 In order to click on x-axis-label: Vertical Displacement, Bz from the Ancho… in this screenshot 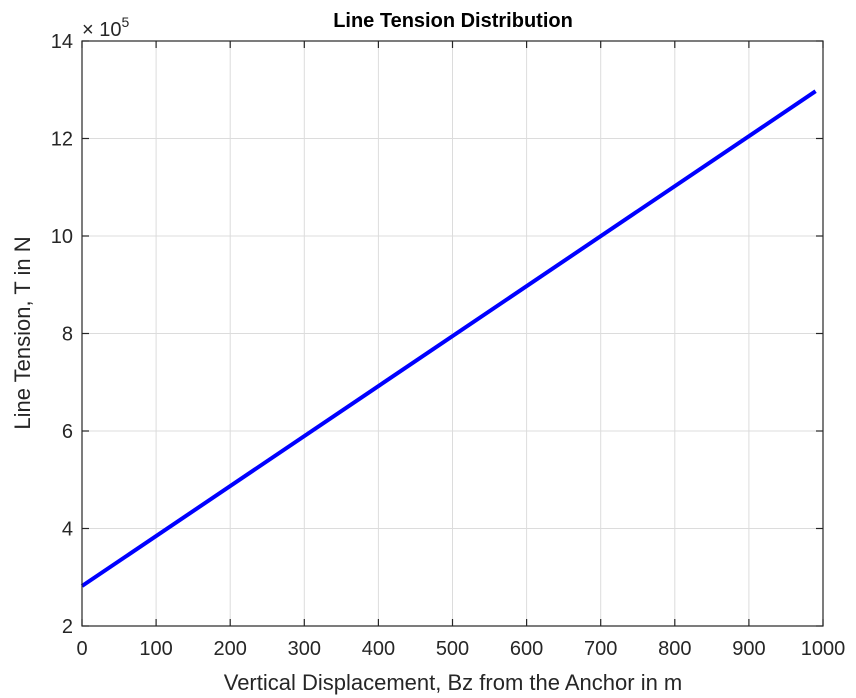, I will do `click(453, 682)`.